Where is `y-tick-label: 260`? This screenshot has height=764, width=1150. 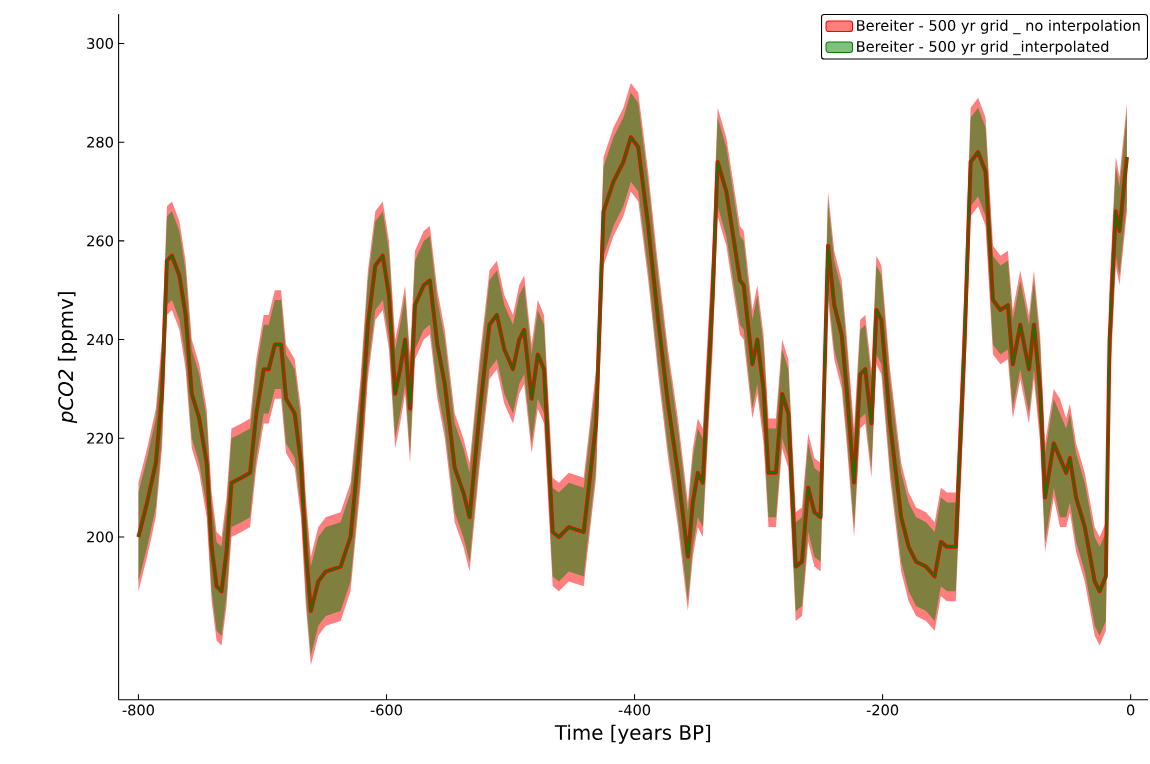
y-tick-label: 260 is located at coordinates (100, 241).